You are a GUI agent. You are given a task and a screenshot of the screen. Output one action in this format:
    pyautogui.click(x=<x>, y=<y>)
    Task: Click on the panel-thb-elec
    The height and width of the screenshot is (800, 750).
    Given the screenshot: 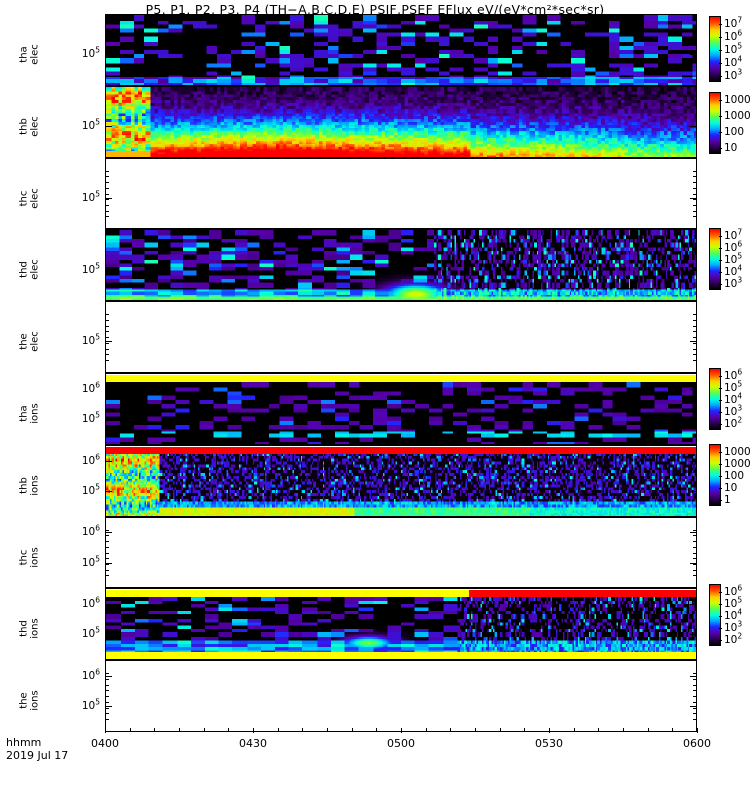 What is the action you would take?
    pyautogui.click(x=401, y=121)
    